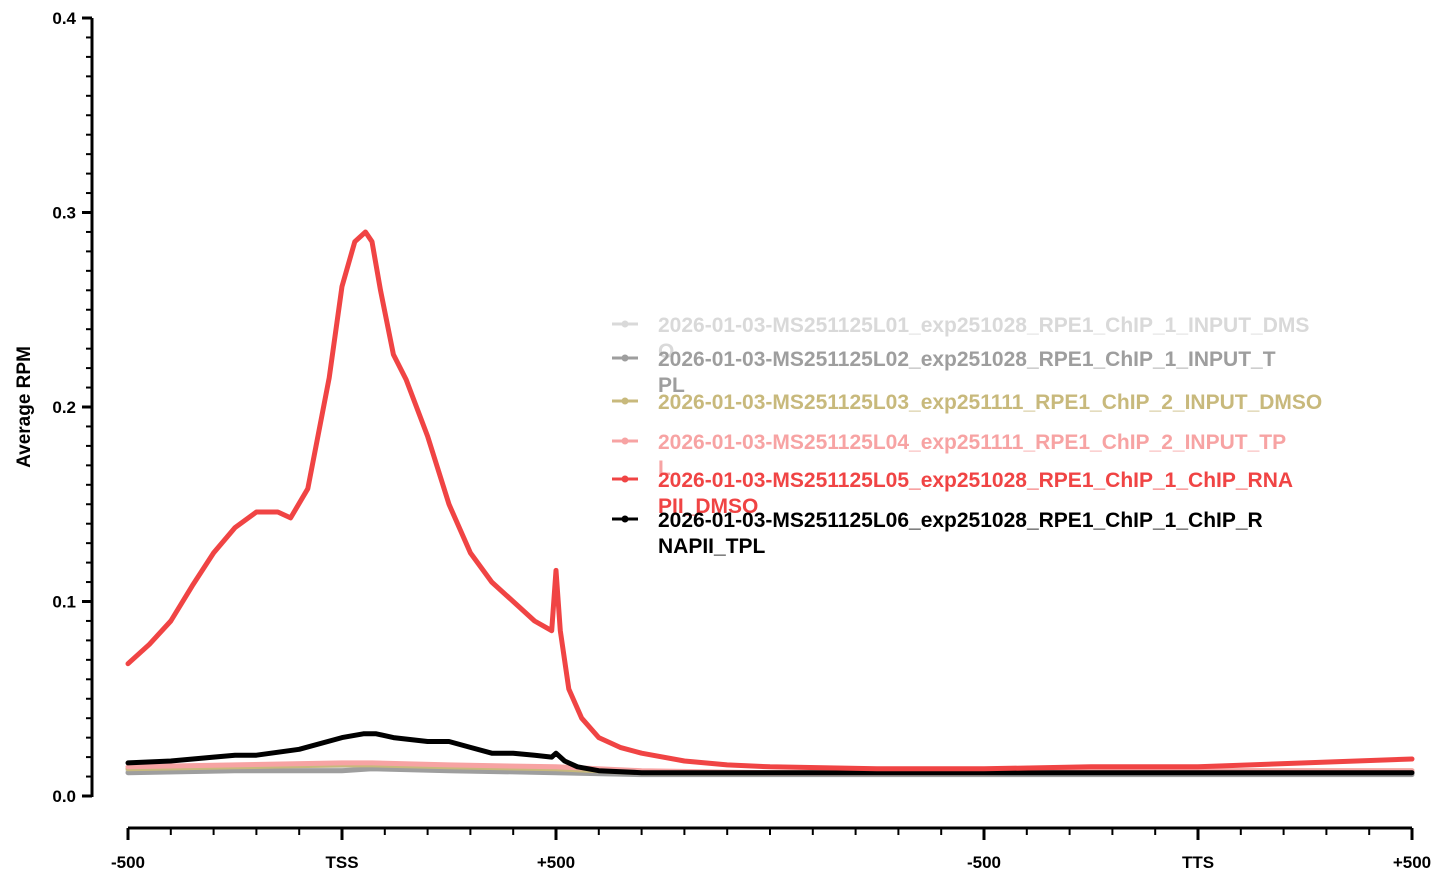  Describe the element at coordinates (341, 862) in the screenshot. I see `x-tick-label: TSS` at that location.